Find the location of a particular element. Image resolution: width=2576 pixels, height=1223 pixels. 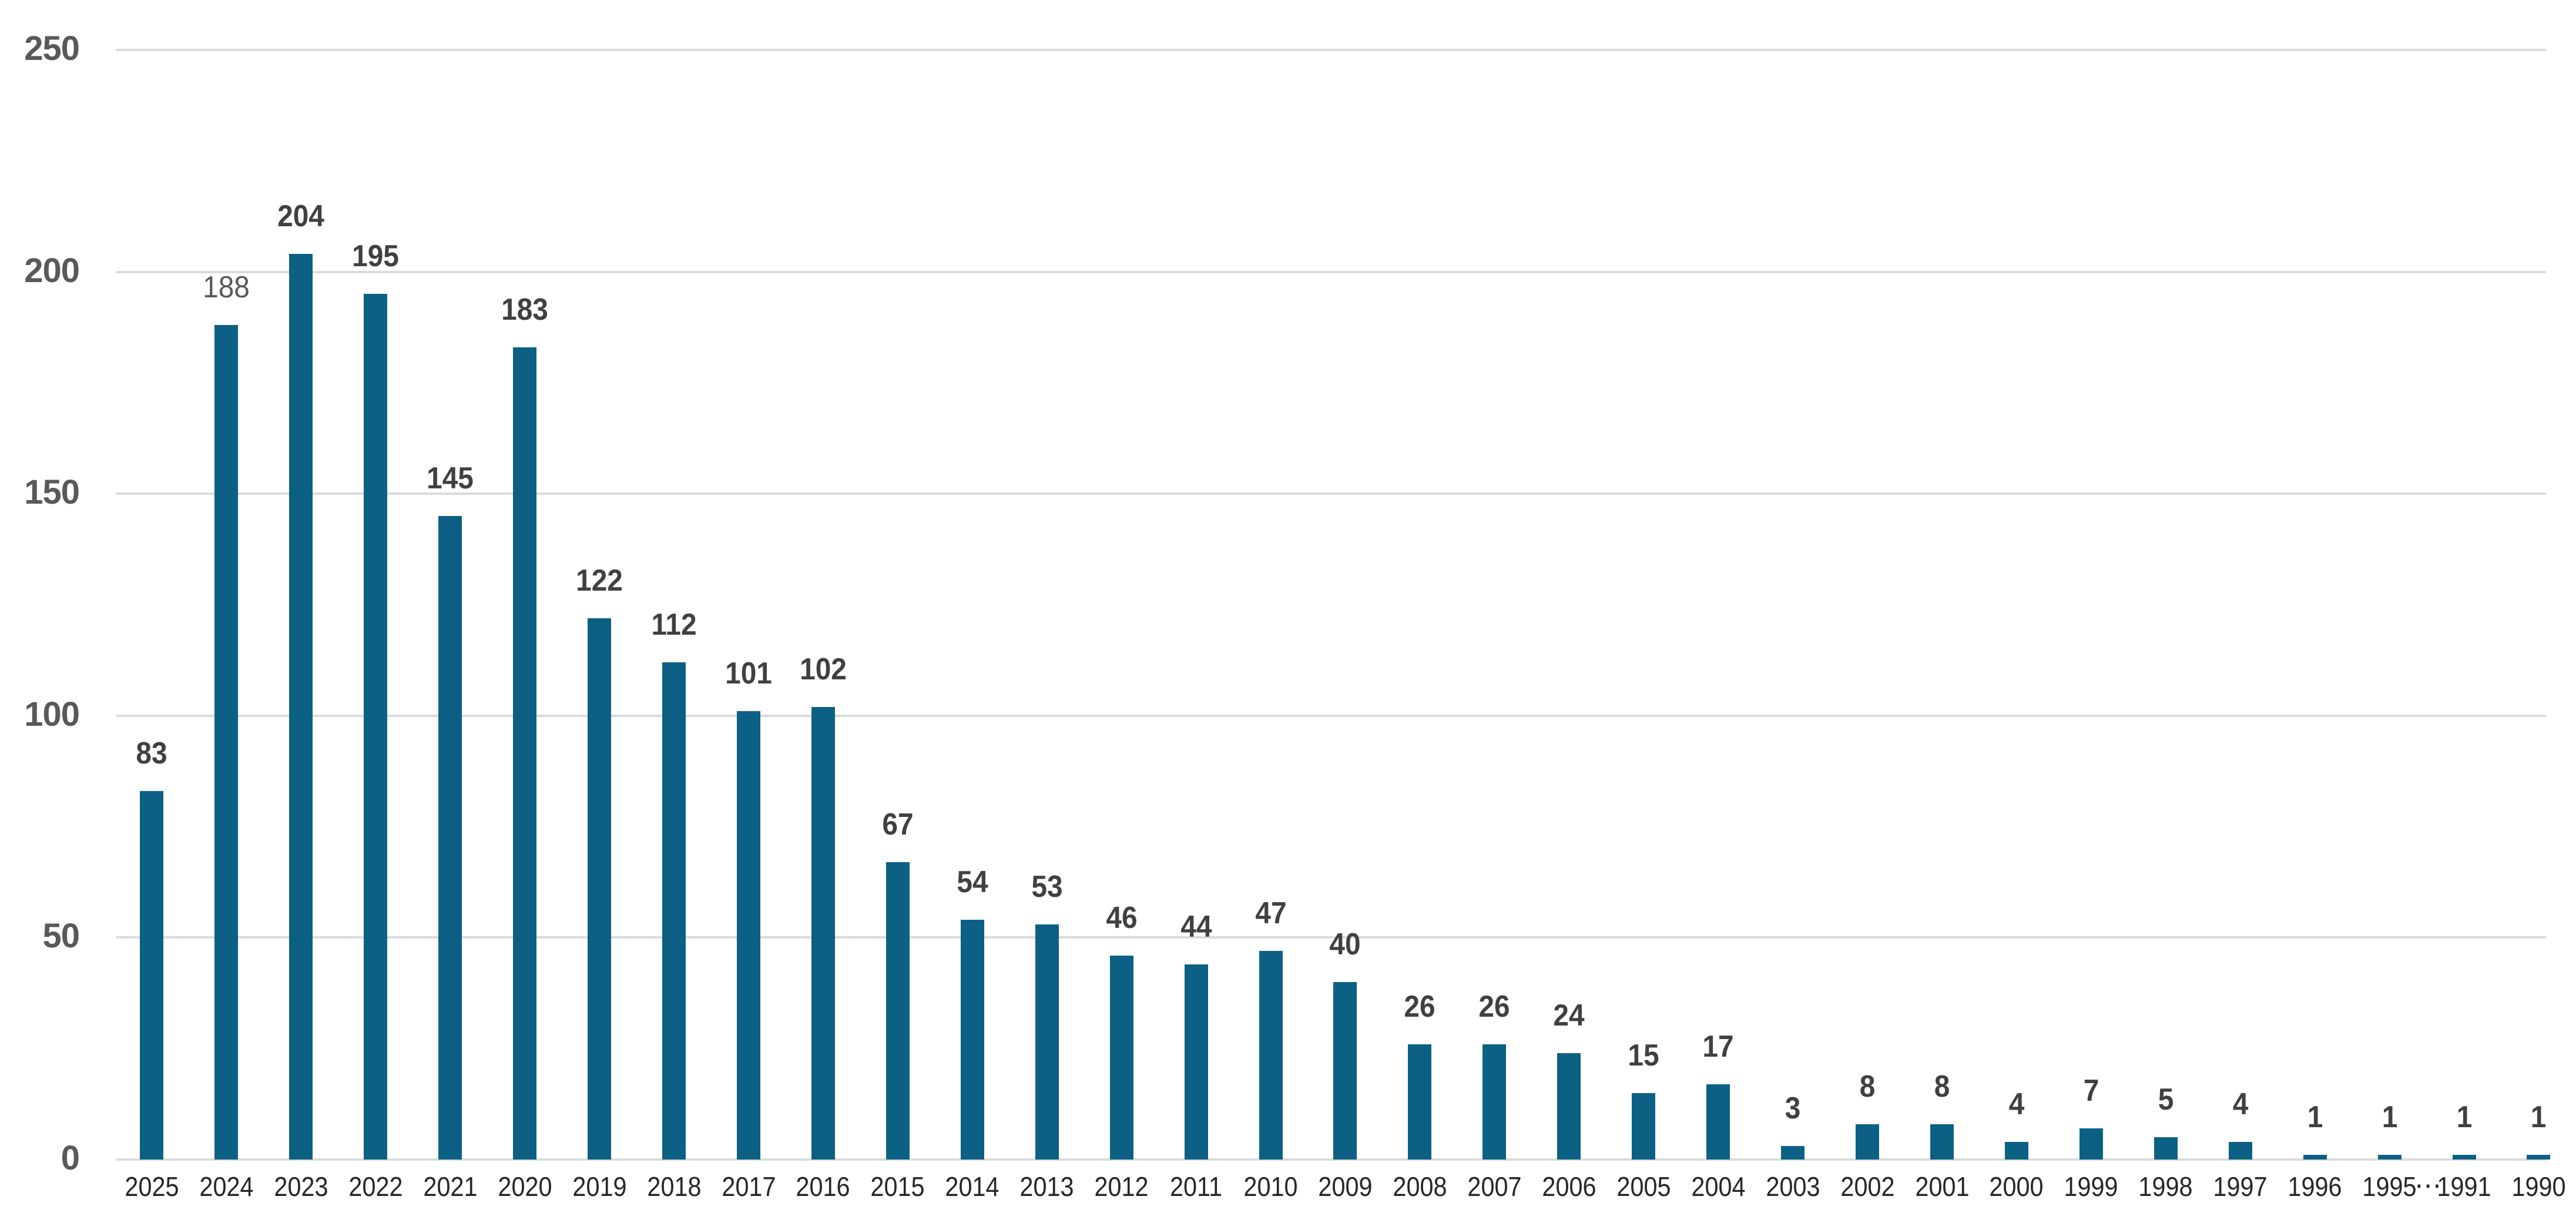

x-axis-tick-label-1995: 1995 is located at coordinates (2389, 1186).